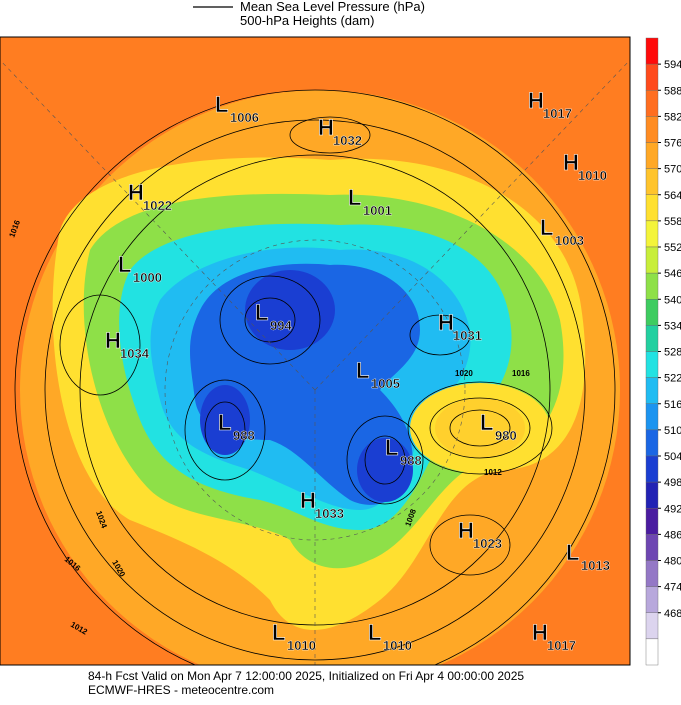 This screenshot has height=705, width=681. I want to click on colorbar-label: 504, so click(672, 457).